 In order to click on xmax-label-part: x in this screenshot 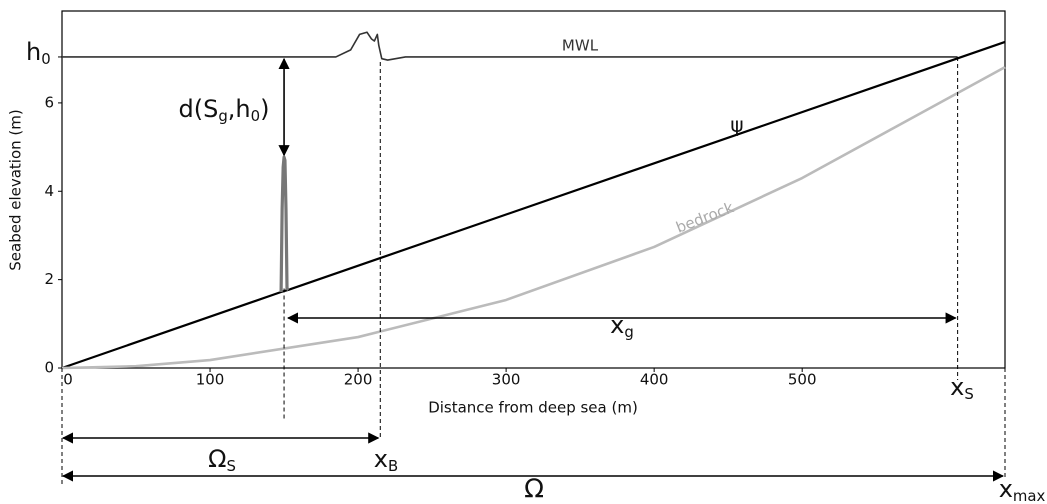, I will do `click(1006, 489)`.